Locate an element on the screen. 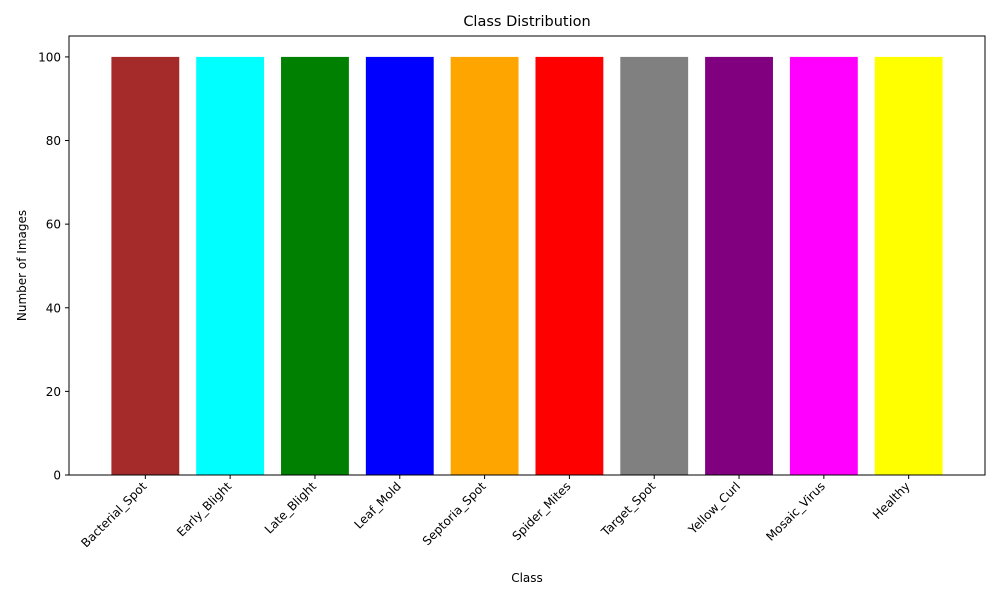  bar-mosaic-virus is located at coordinates (823, 266).